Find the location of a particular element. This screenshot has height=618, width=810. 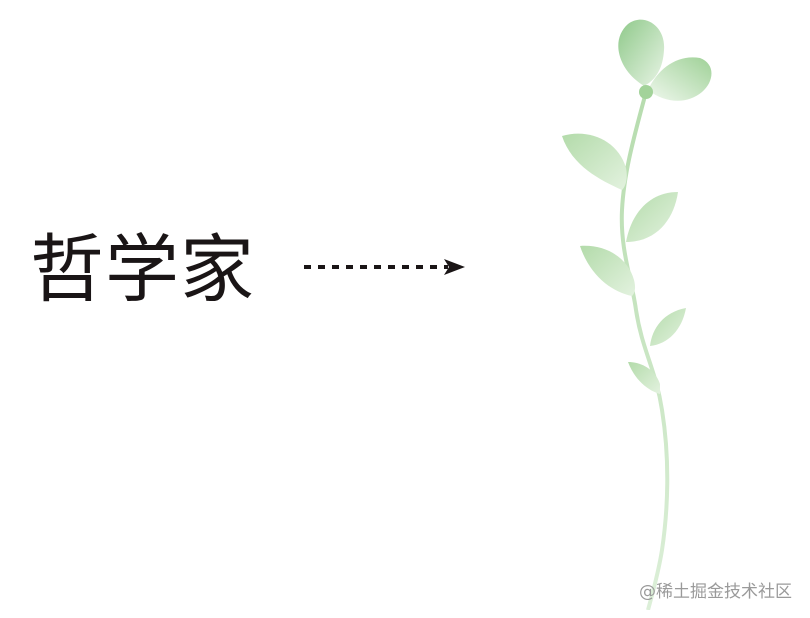

philosopher-word: 哲学家 is located at coordinates (142, 270).